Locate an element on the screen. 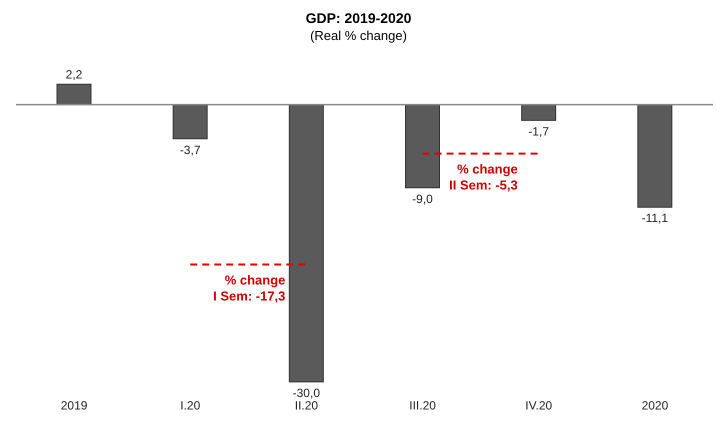 This screenshot has width=717, height=436. data-label: -30,0 is located at coordinates (306, 393).